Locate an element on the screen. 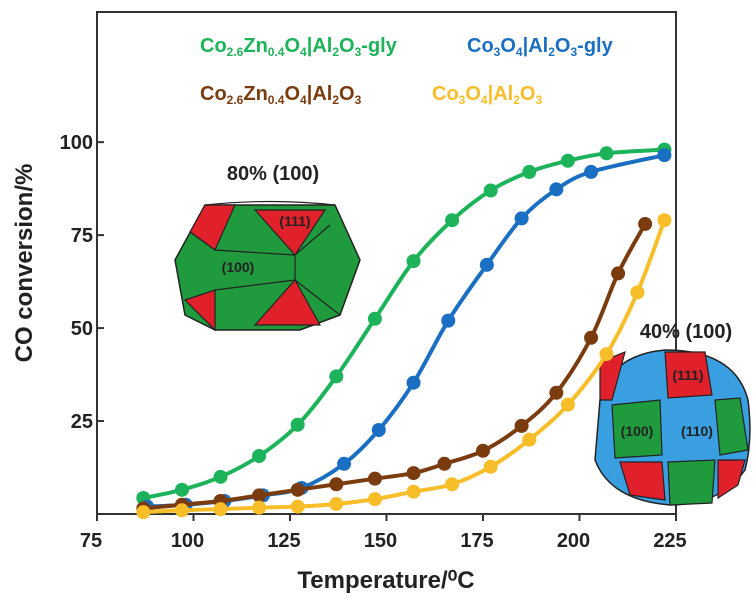  y-tick-label: 25 is located at coordinates (82, 422).